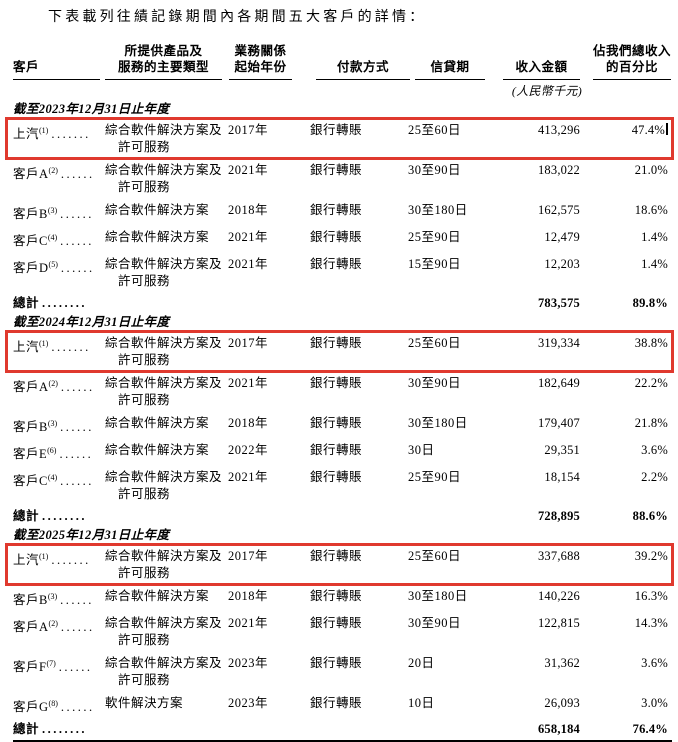 This screenshot has height=742, width=678. Describe the element at coordinates (53, 264) in the screenshot. I see `footnote-marker: (5)` at that location.